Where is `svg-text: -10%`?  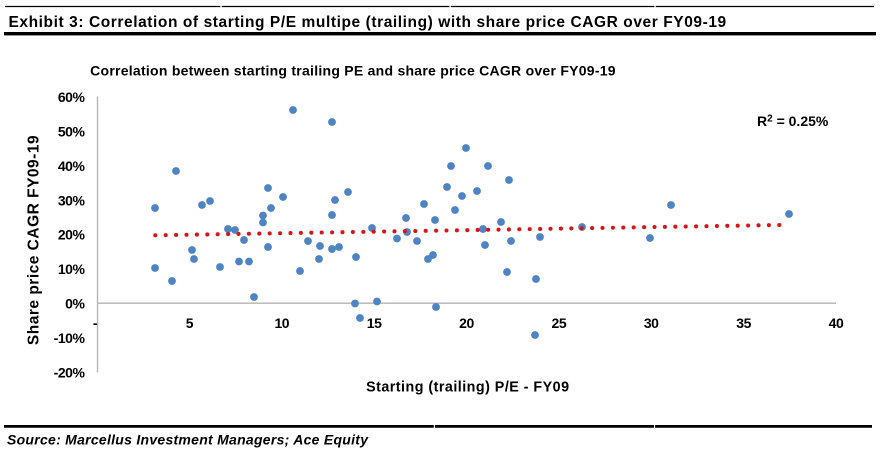
svg-text: -10% is located at coordinates (70, 338).